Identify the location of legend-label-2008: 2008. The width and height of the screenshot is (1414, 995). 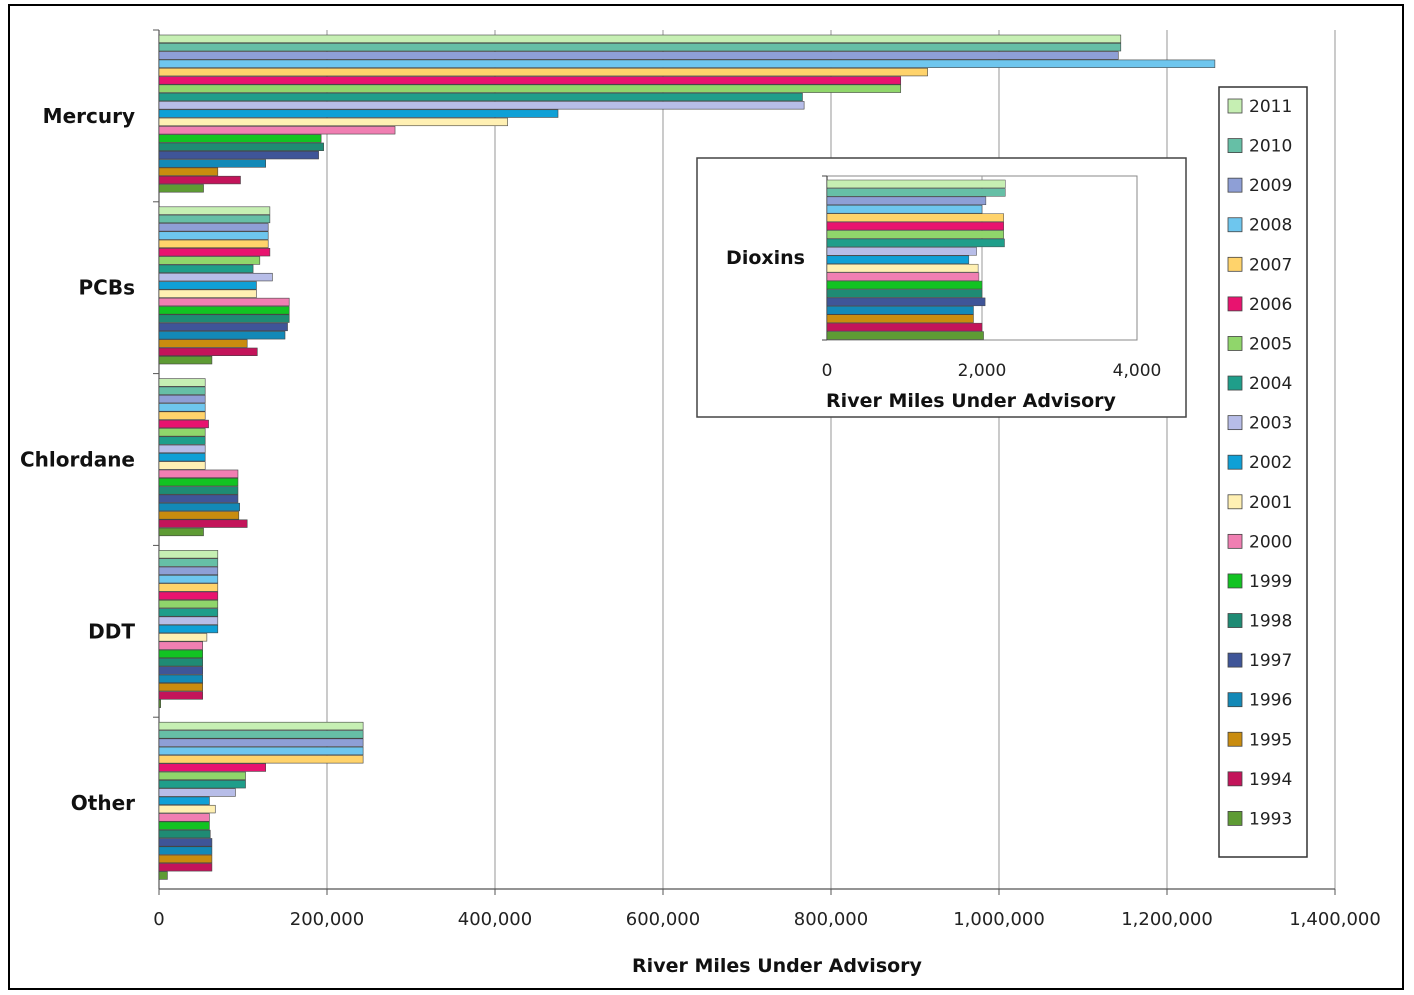
(1270, 226).